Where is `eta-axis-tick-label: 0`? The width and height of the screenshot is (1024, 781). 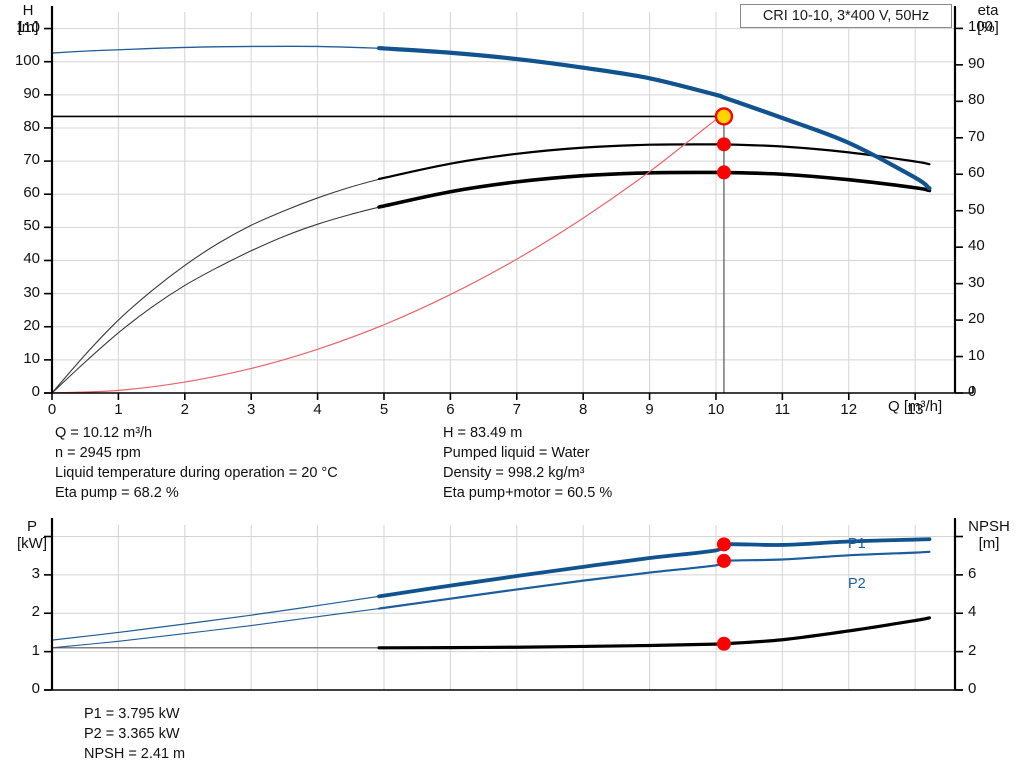
eta-axis-tick-label: 0 is located at coordinates (972, 391).